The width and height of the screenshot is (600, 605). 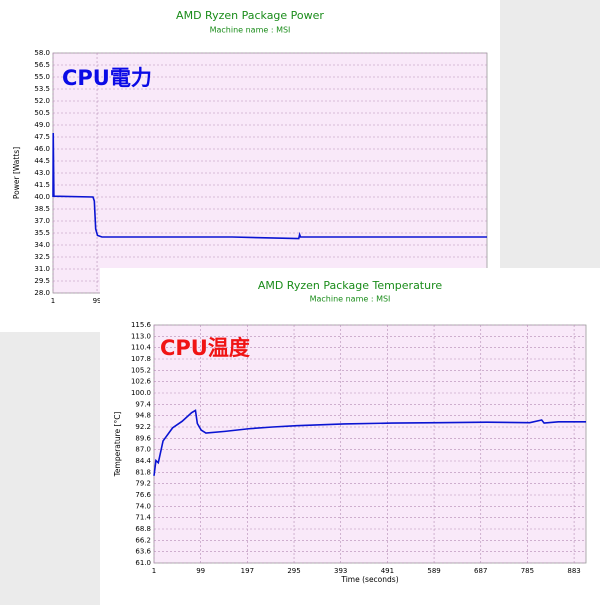 I want to click on y-tick-label: 32.5, so click(x=42, y=257).